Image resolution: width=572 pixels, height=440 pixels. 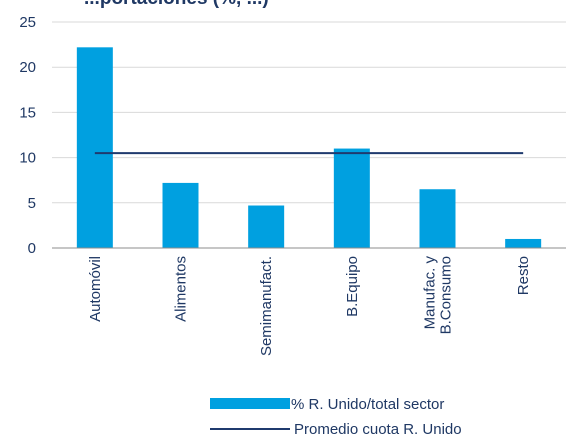 I want to click on y-tick-label: 10, so click(x=27, y=158).